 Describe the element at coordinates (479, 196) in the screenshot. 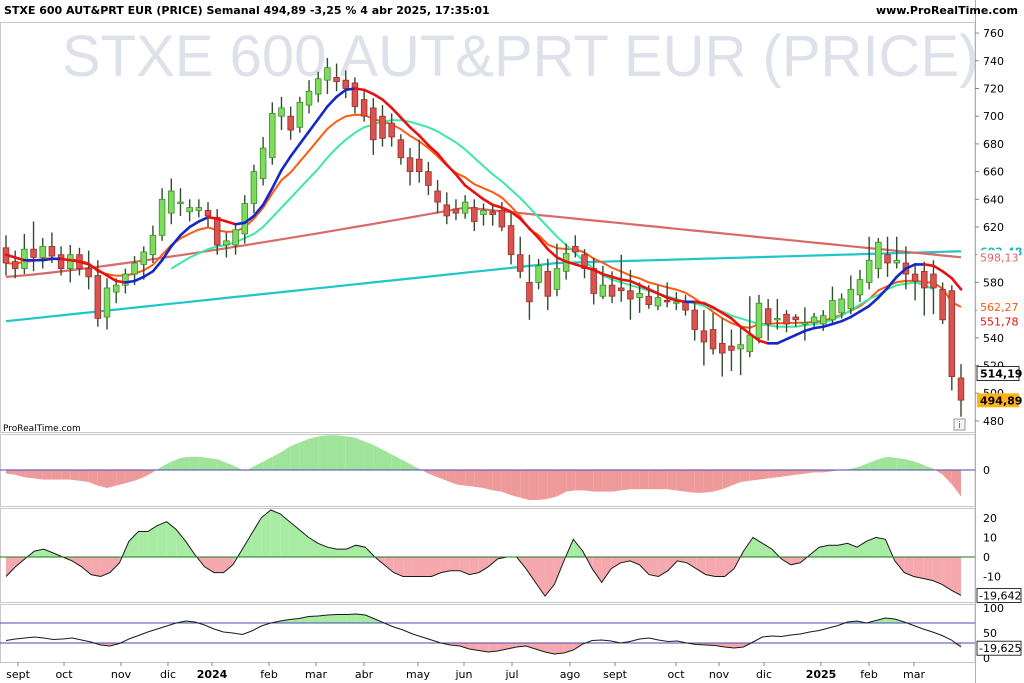

I see `ma-signal-segment` at that location.